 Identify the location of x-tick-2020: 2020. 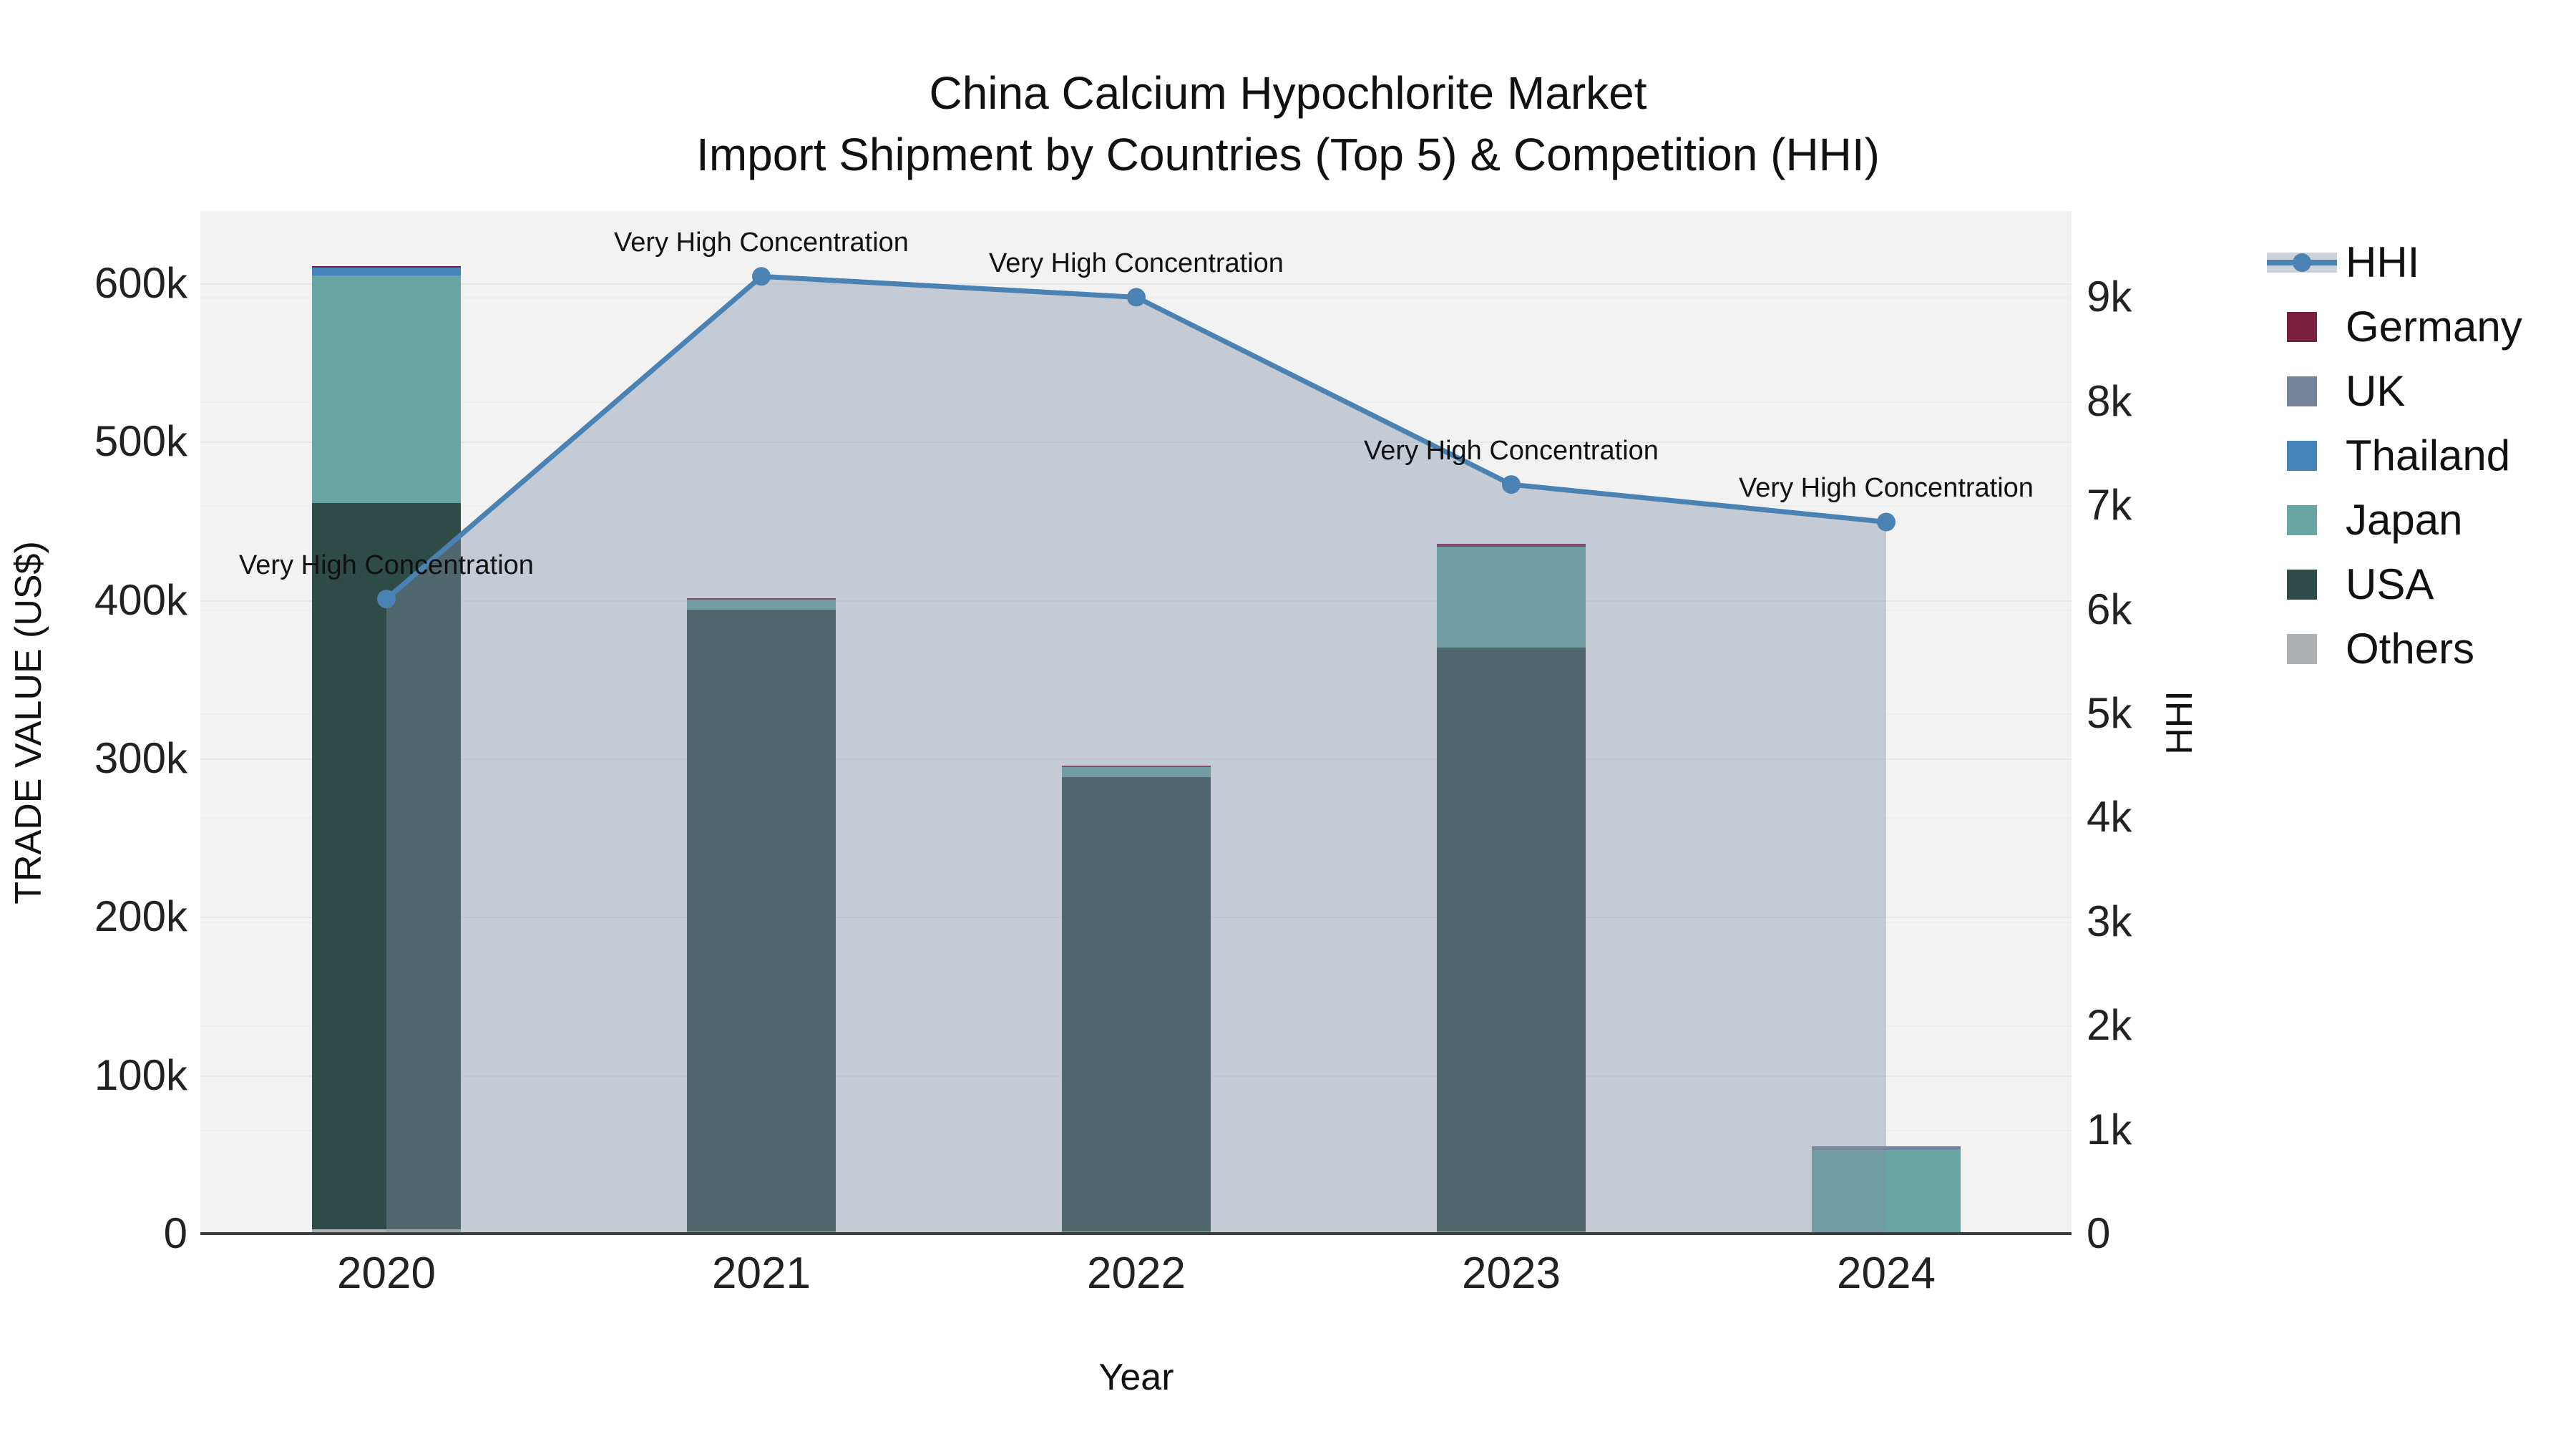
(386, 1273).